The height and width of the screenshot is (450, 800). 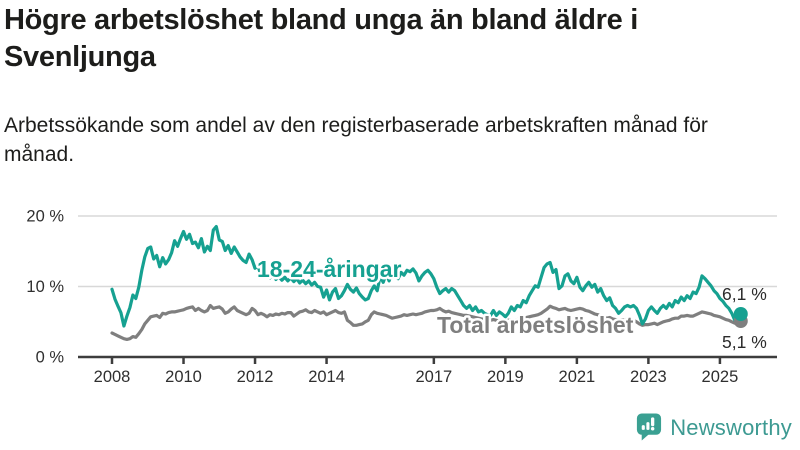 What do you see at coordinates (426, 322) in the screenshot?
I see `total-series-line` at bounding box center [426, 322].